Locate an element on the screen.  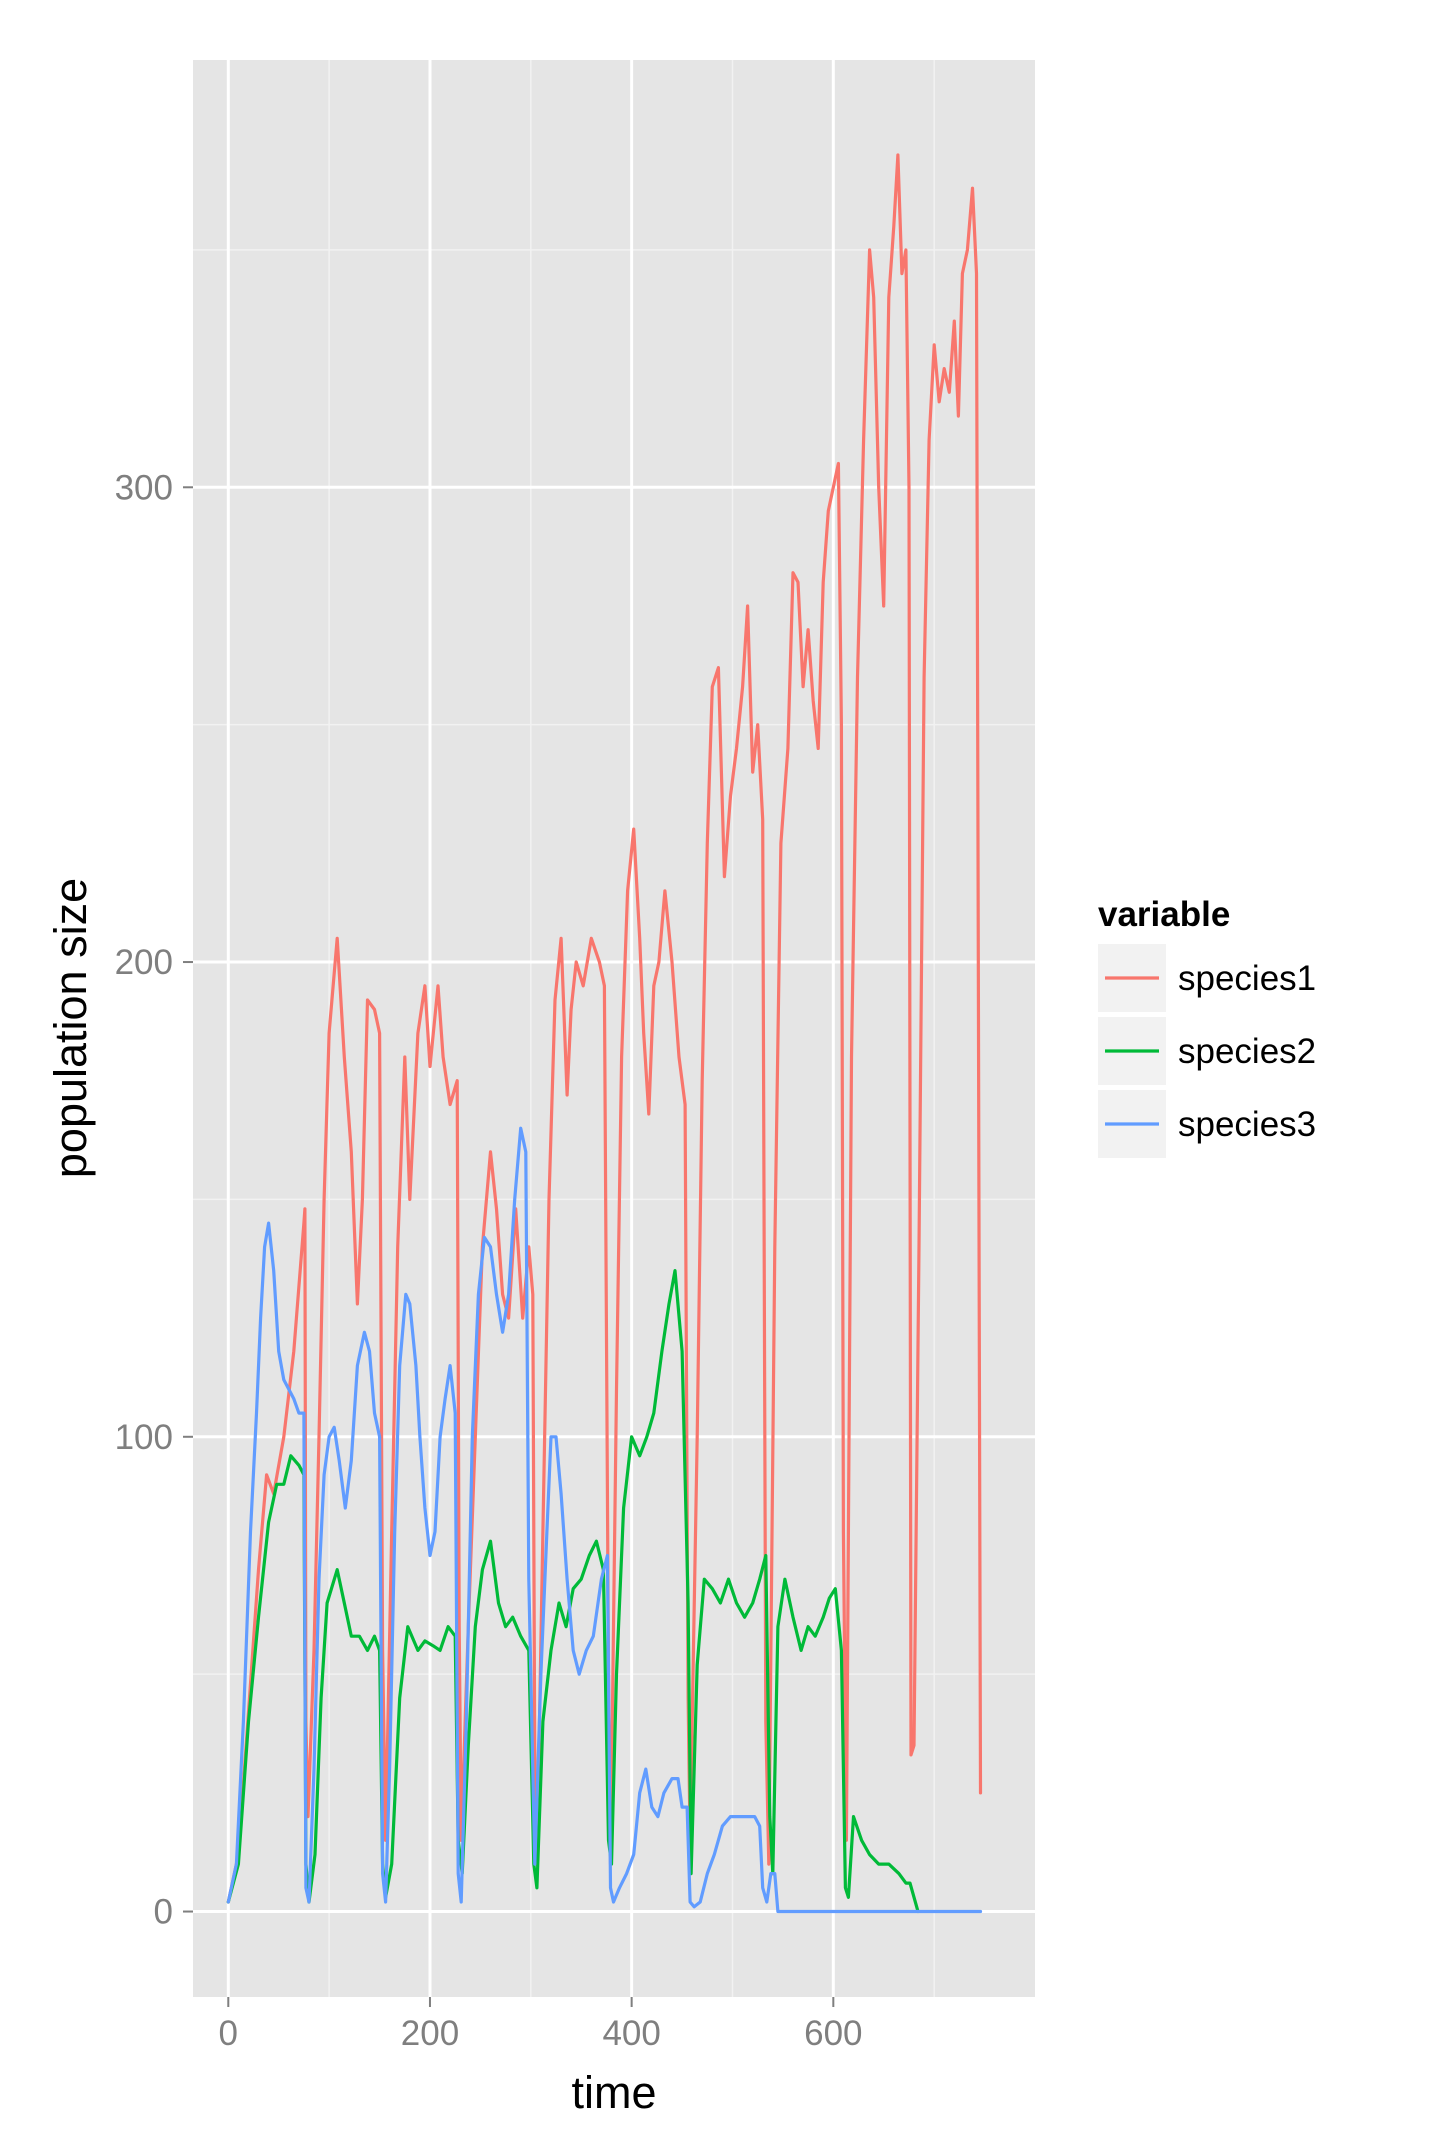
y-tick-label: 100 is located at coordinates (144, 1437).